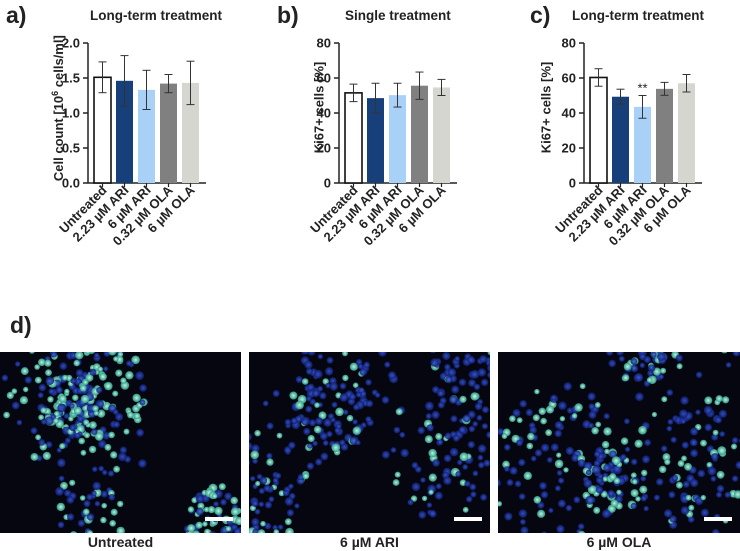 This screenshot has width=740, height=551. I want to click on micrograph-untreated, so click(120, 442).